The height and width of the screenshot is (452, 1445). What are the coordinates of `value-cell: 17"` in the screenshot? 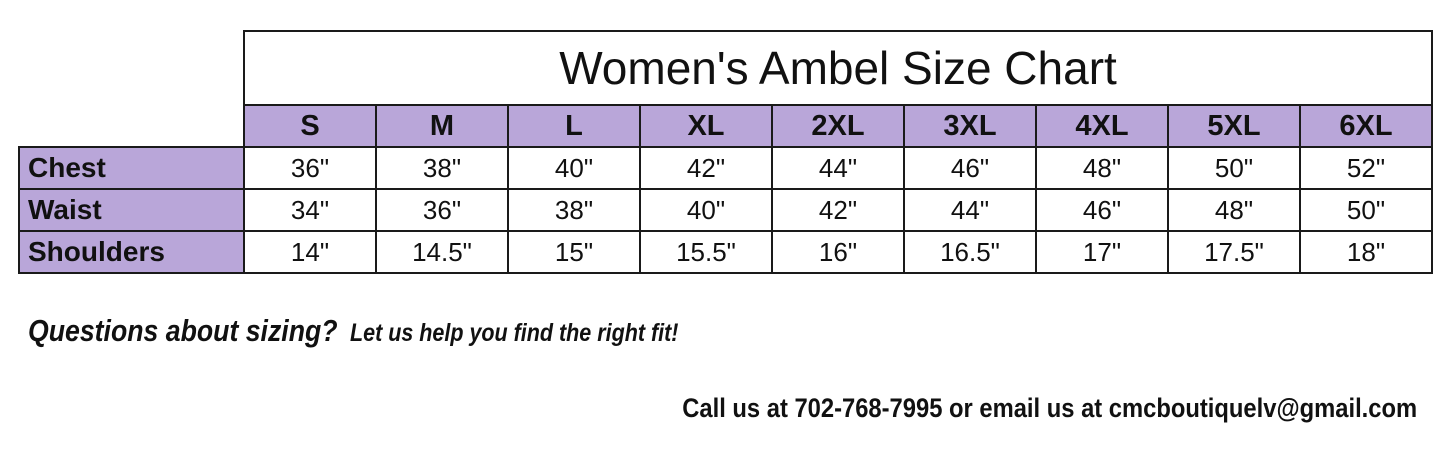 It's located at (1102, 252).